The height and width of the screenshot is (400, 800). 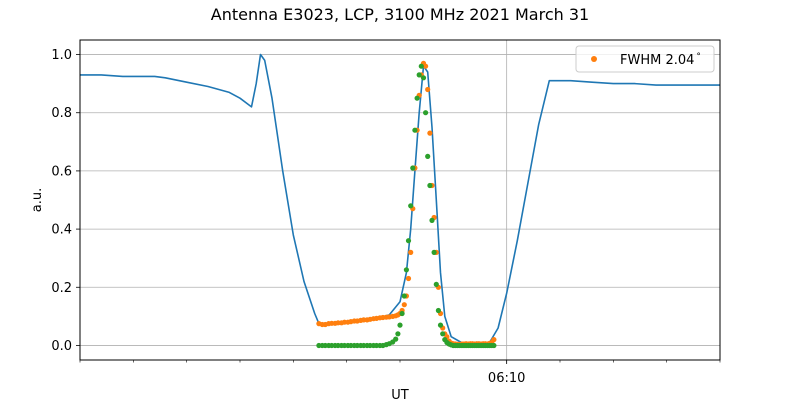 What do you see at coordinates (594, 59) in the screenshot?
I see `legend-marker` at bounding box center [594, 59].